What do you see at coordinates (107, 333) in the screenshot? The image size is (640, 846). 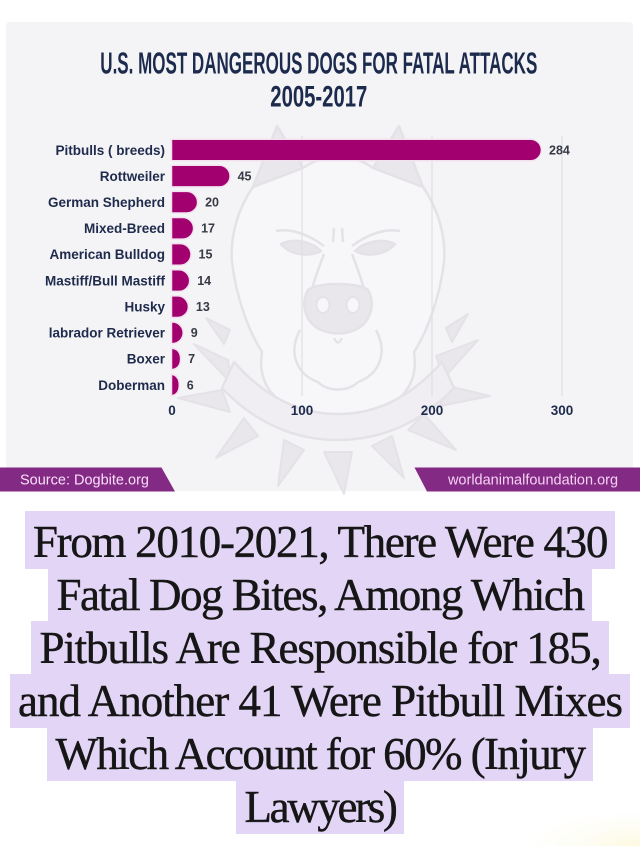 I see `svg-text: labrador Retriever` at bounding box center [107, 333].